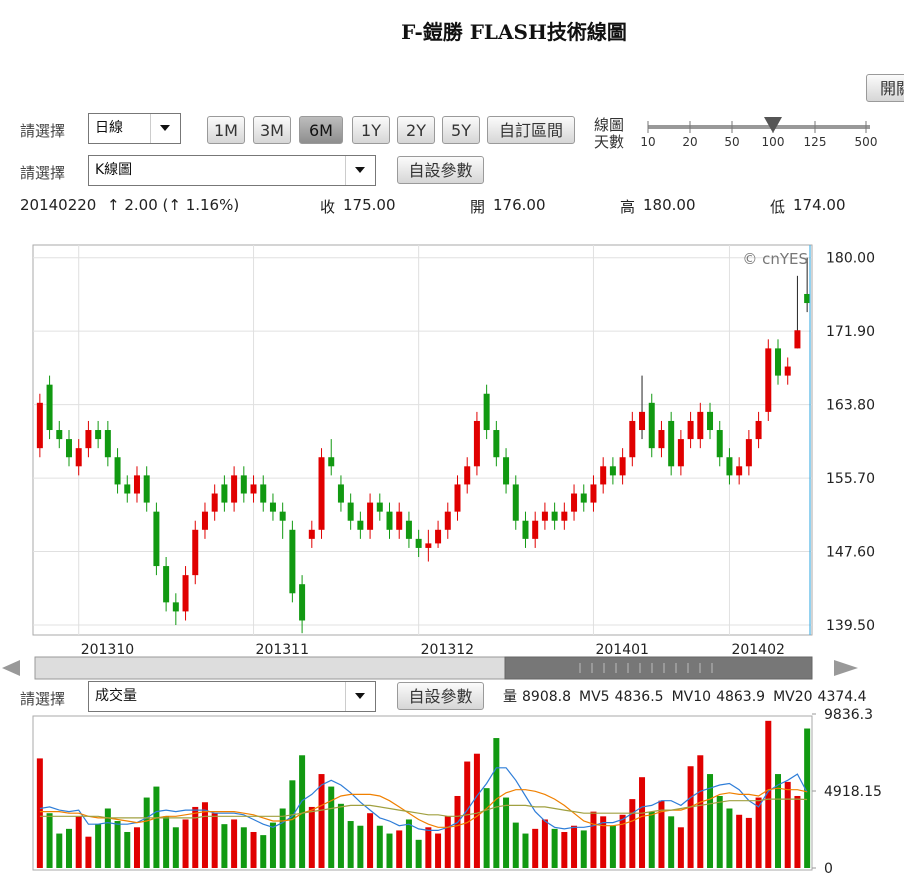 Image resolution: width=904 pixels, height=887 pixels. I want to click on range-button: 3M, so click(272, 130).